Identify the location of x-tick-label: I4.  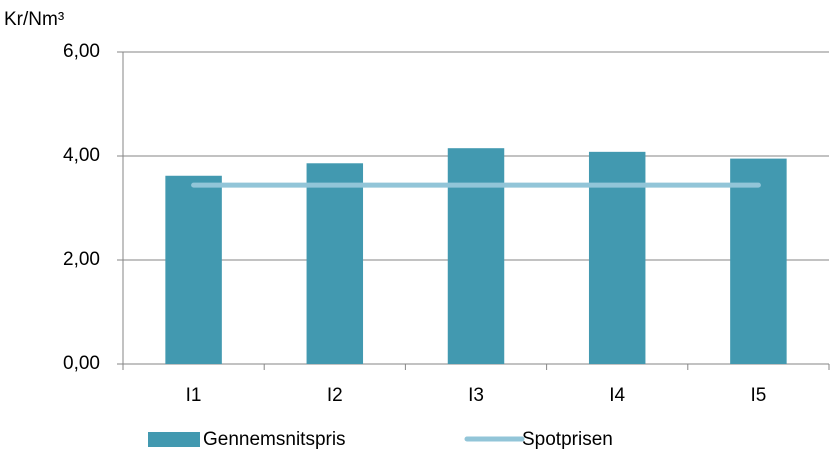
(617, 395).